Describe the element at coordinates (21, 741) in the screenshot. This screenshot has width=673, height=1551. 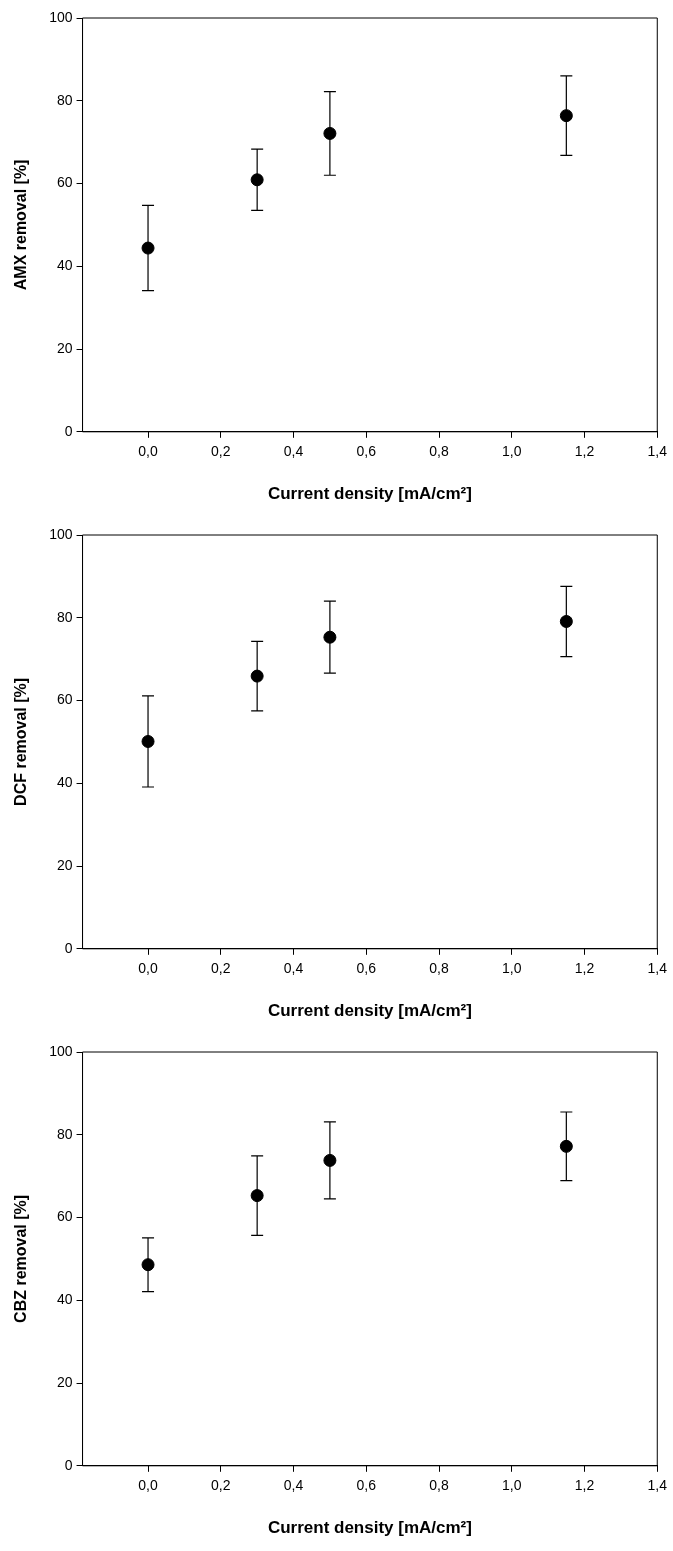
I see `y-axis-title: DCF removal [%]` at that location.